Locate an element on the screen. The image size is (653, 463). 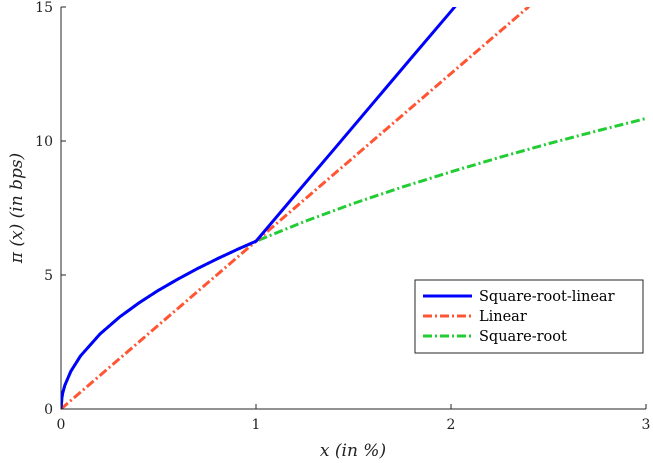
legend: Square-root-linear Linear Square-root is located at coordinates (529, 316).